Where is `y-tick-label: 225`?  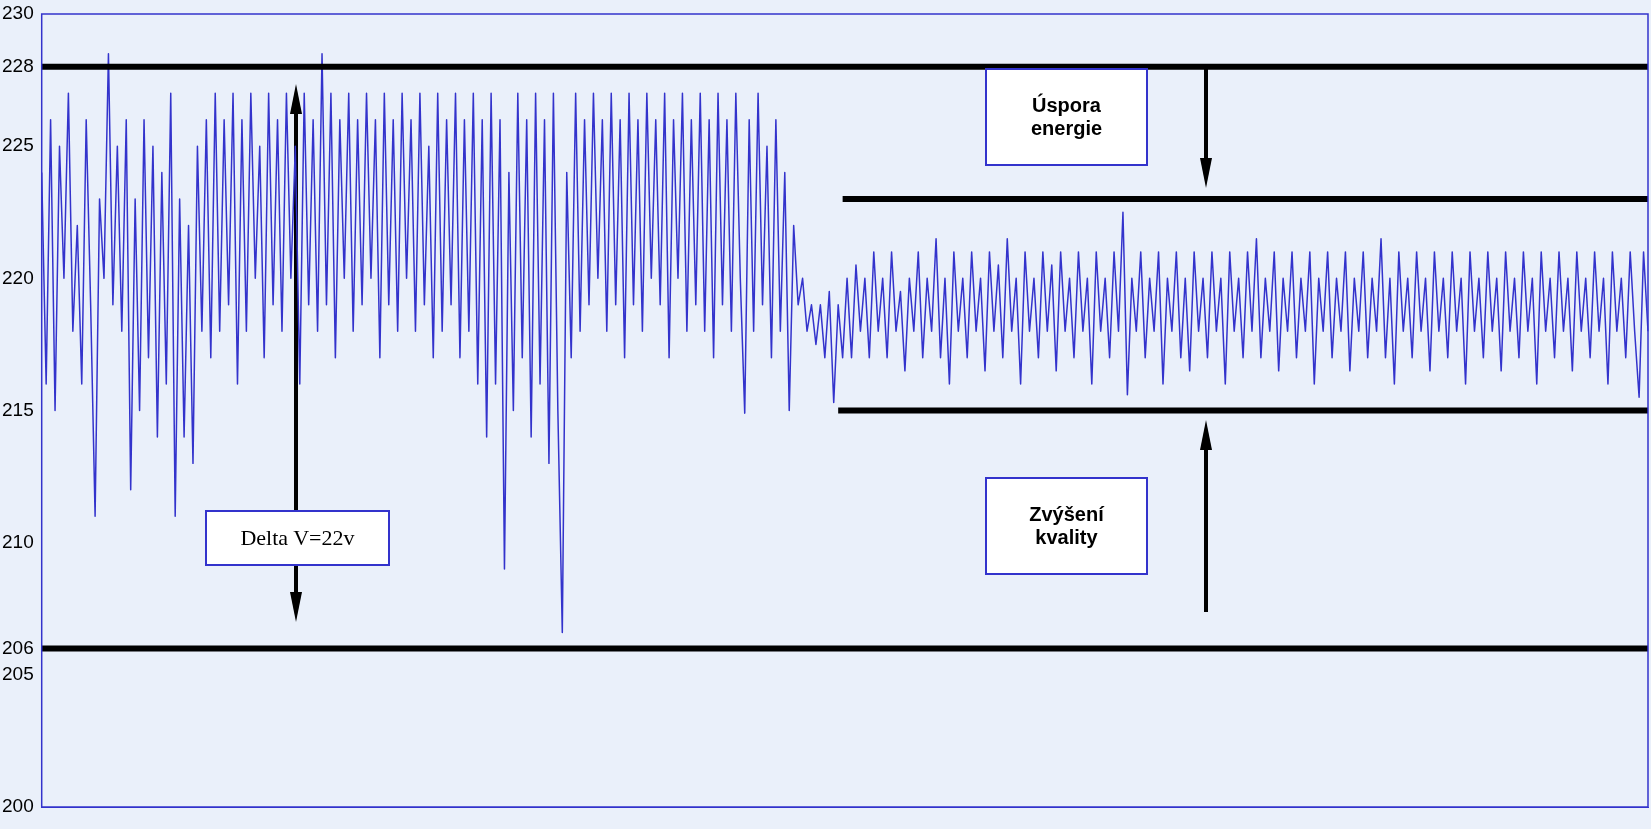
y-tick-label: 225 is located at coordinates (18, 145).